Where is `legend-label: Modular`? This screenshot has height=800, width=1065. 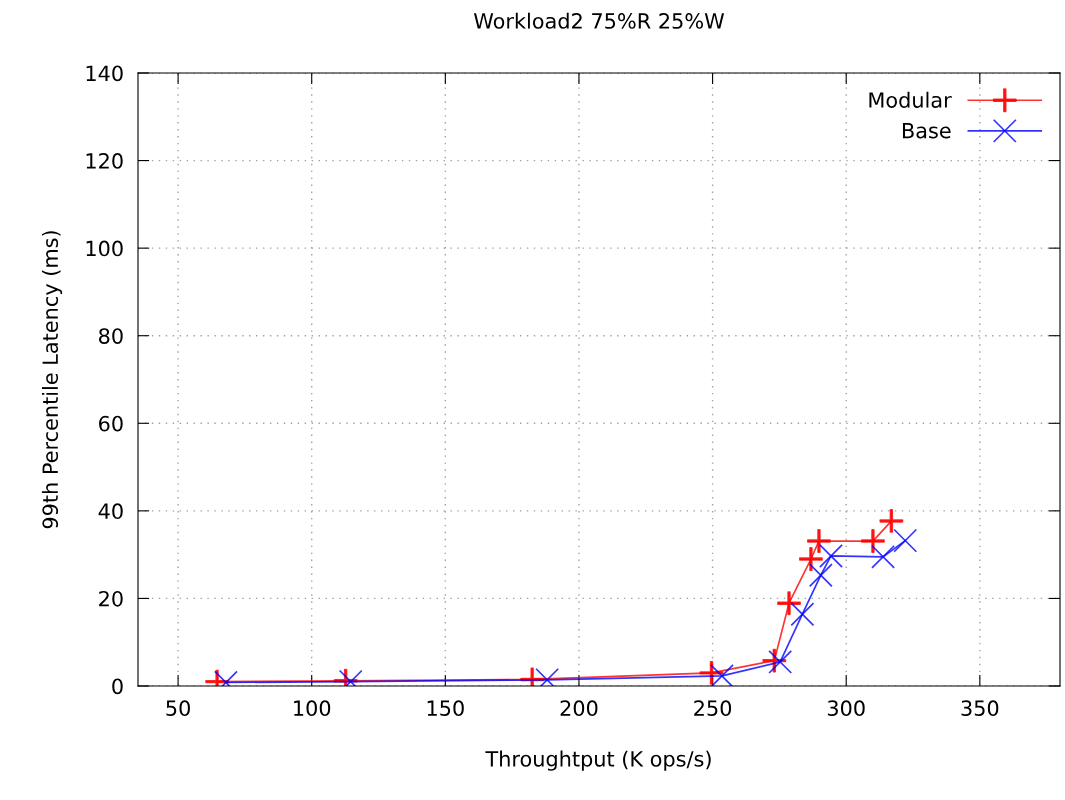
legend-label: Modular is located at coordinates (910, 99).